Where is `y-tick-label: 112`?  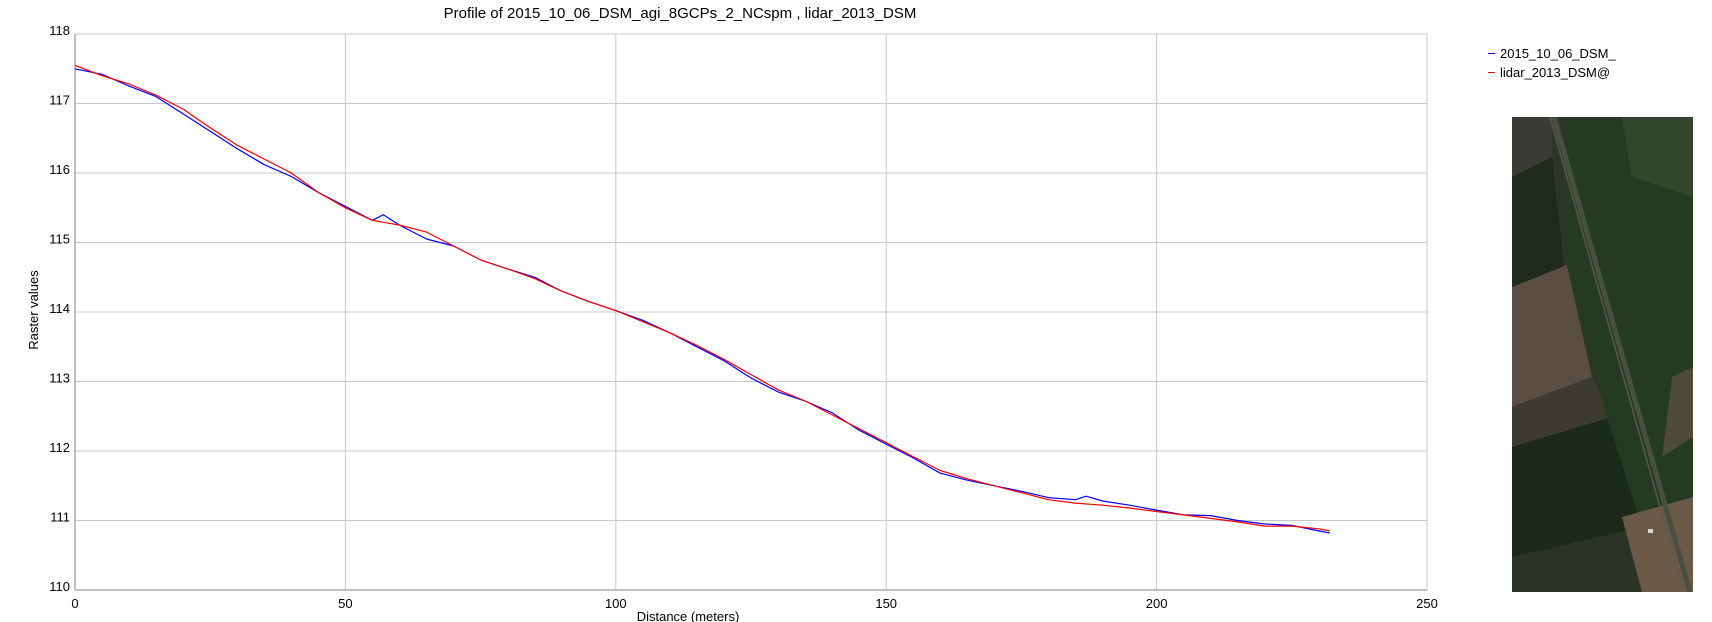 y-tick-label: 112 is located at coordinates (59, 447).